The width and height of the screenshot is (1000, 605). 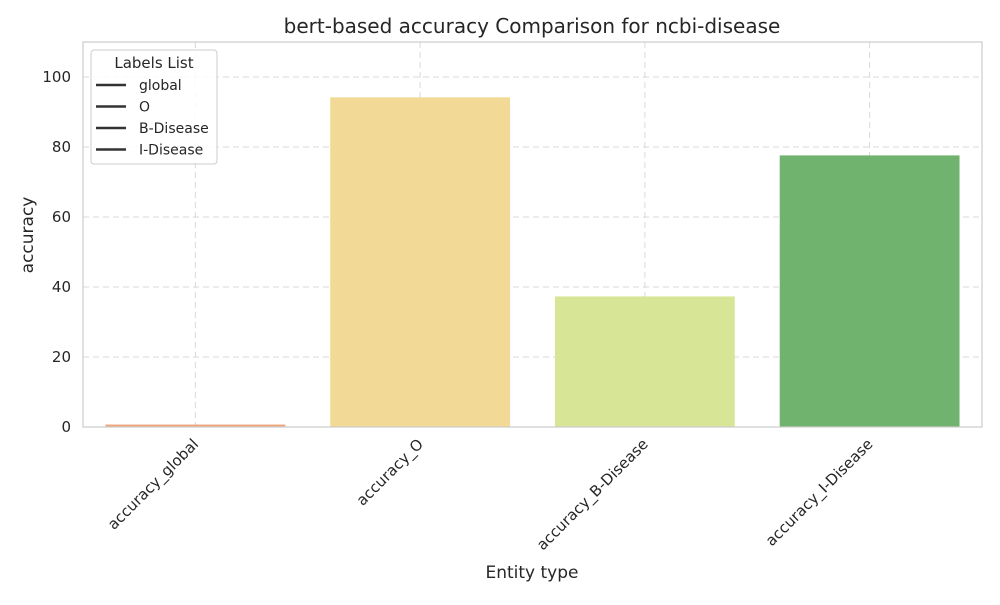 What do you see at coordinates (153, 63) in the screenshot?
I see `legend-title: Labels List` at bounding box center [153, 63].